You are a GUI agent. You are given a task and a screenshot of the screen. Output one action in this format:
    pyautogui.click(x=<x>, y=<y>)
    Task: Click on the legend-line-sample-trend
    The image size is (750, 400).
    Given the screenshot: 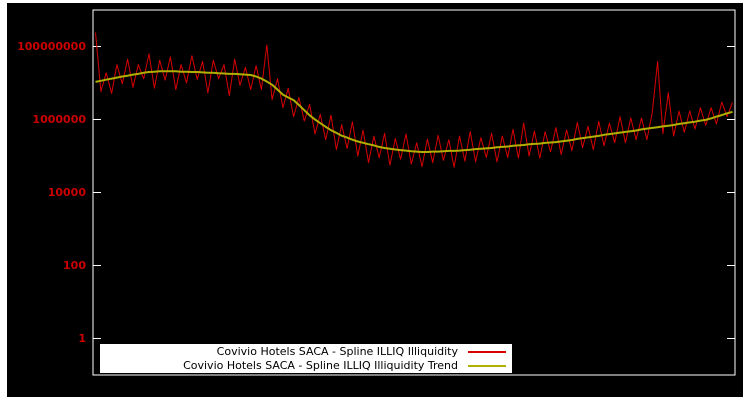 What is the action you would take?
    pyautogui.click(x=487, y=365)
    